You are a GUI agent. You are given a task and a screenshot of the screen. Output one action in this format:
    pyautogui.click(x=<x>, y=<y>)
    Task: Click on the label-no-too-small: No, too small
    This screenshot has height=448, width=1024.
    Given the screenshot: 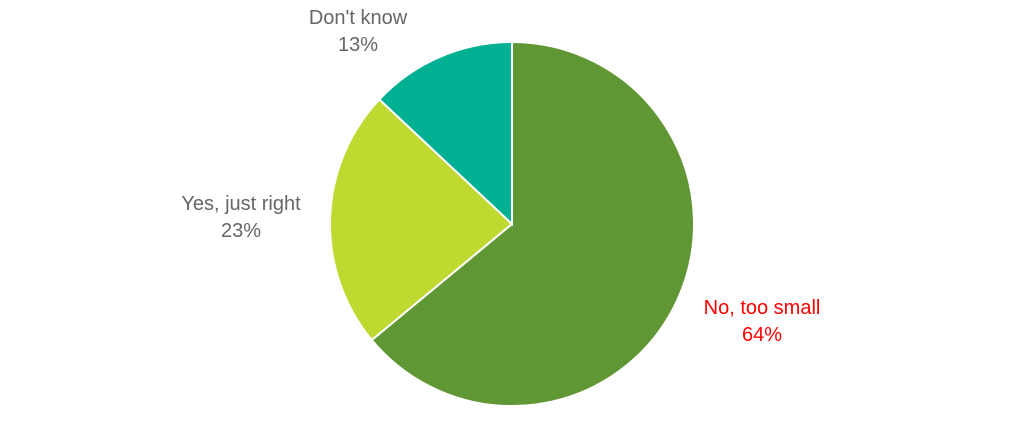 What is the action you would take?
    pyautogui.click(x=762, y=308)
    